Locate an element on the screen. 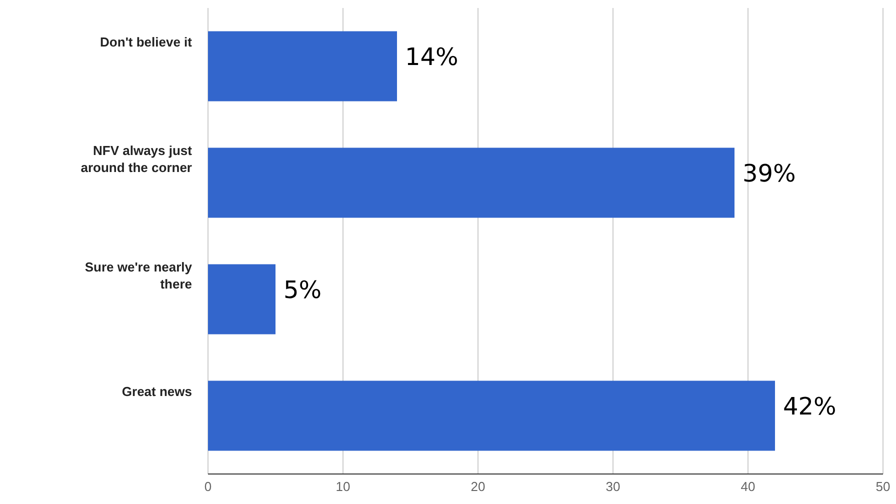 This screenshot has width=896, height=504. y-tick-label: Sure we're nearly there is located at coordinates (138, 275).